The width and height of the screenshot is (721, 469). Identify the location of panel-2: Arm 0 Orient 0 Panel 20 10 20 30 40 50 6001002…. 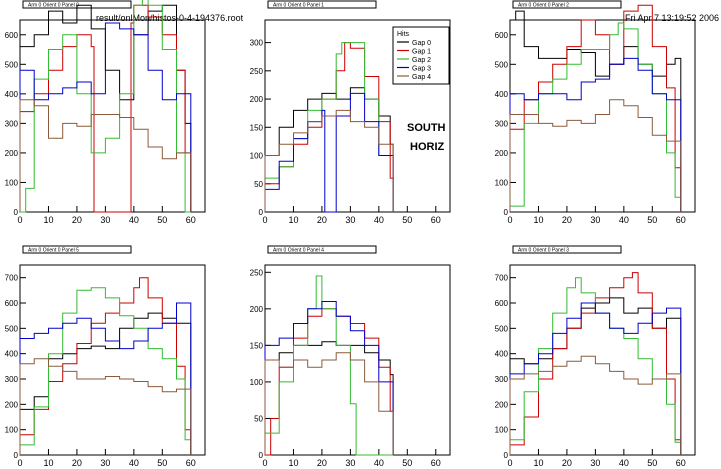
(595, 112).